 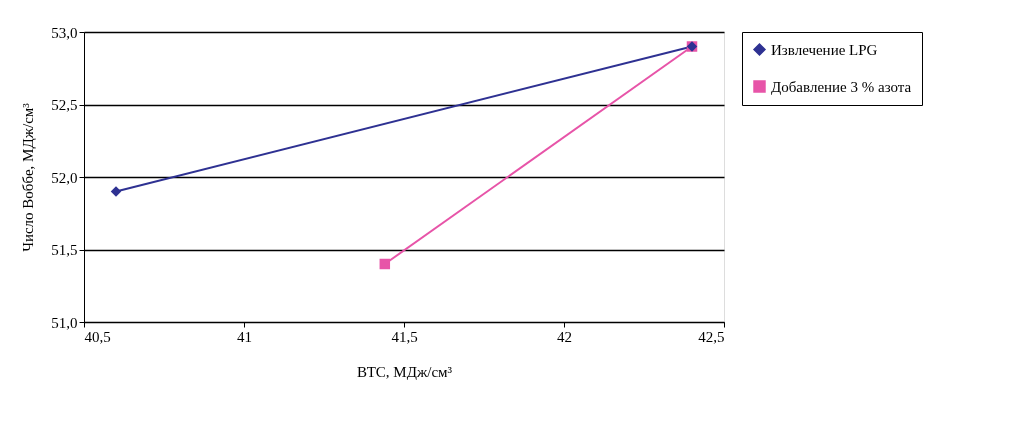 What do you see at coordinates (64, 322) in the screenshot?
I see `y-tick-label: 51,0` at bounding box center [64, 322].